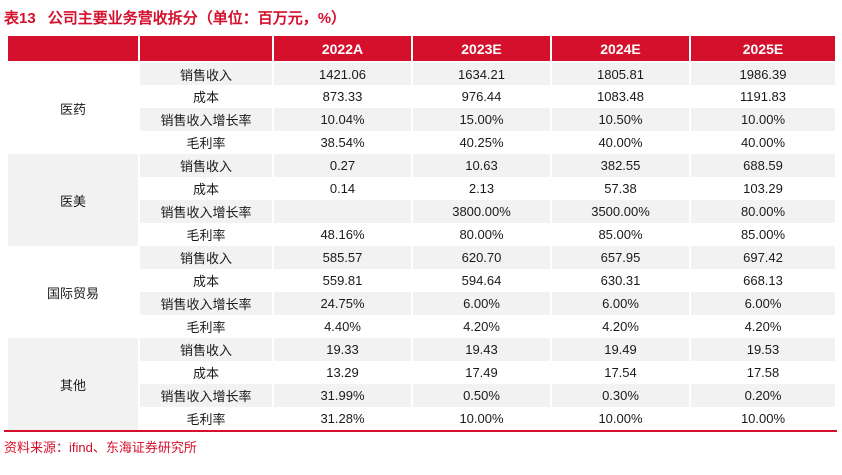  Describe the element at coordinates (481, 165) in the screenshot. I see `value-cell: 10.63` at that location.